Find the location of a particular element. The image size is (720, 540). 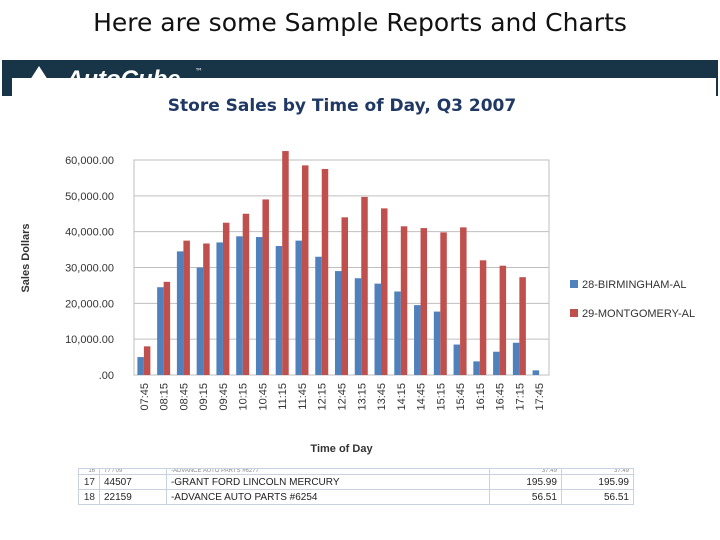

row-name: -ADVANCE AUTO PARTS #6254 is located at coordinates (327, 497).